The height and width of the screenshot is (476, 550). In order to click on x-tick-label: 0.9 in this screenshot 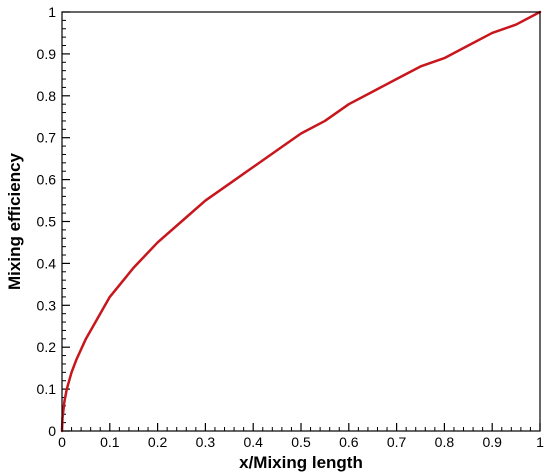, I will do `click(492, 442)`.